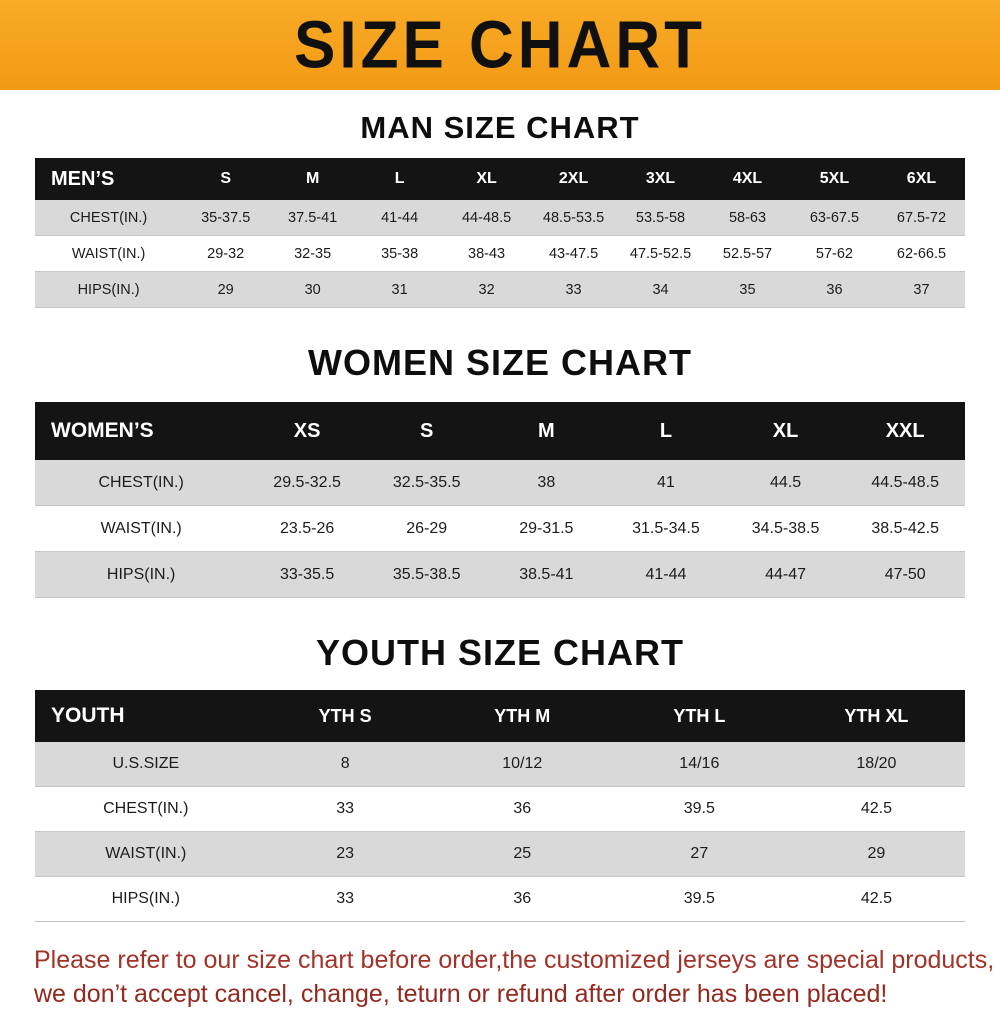 This screenshot has height=1012, width=1000. Describe the element at coordinates (666, 482) in the screenshot. I see `size-value: 41` at that location.